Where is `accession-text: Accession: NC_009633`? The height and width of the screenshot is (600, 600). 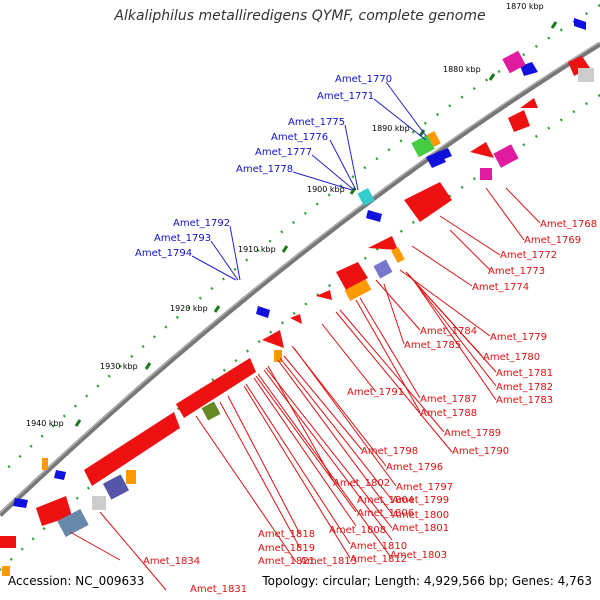
accession-text: Accession: NC_009633 is located at coordinates (76, 581).